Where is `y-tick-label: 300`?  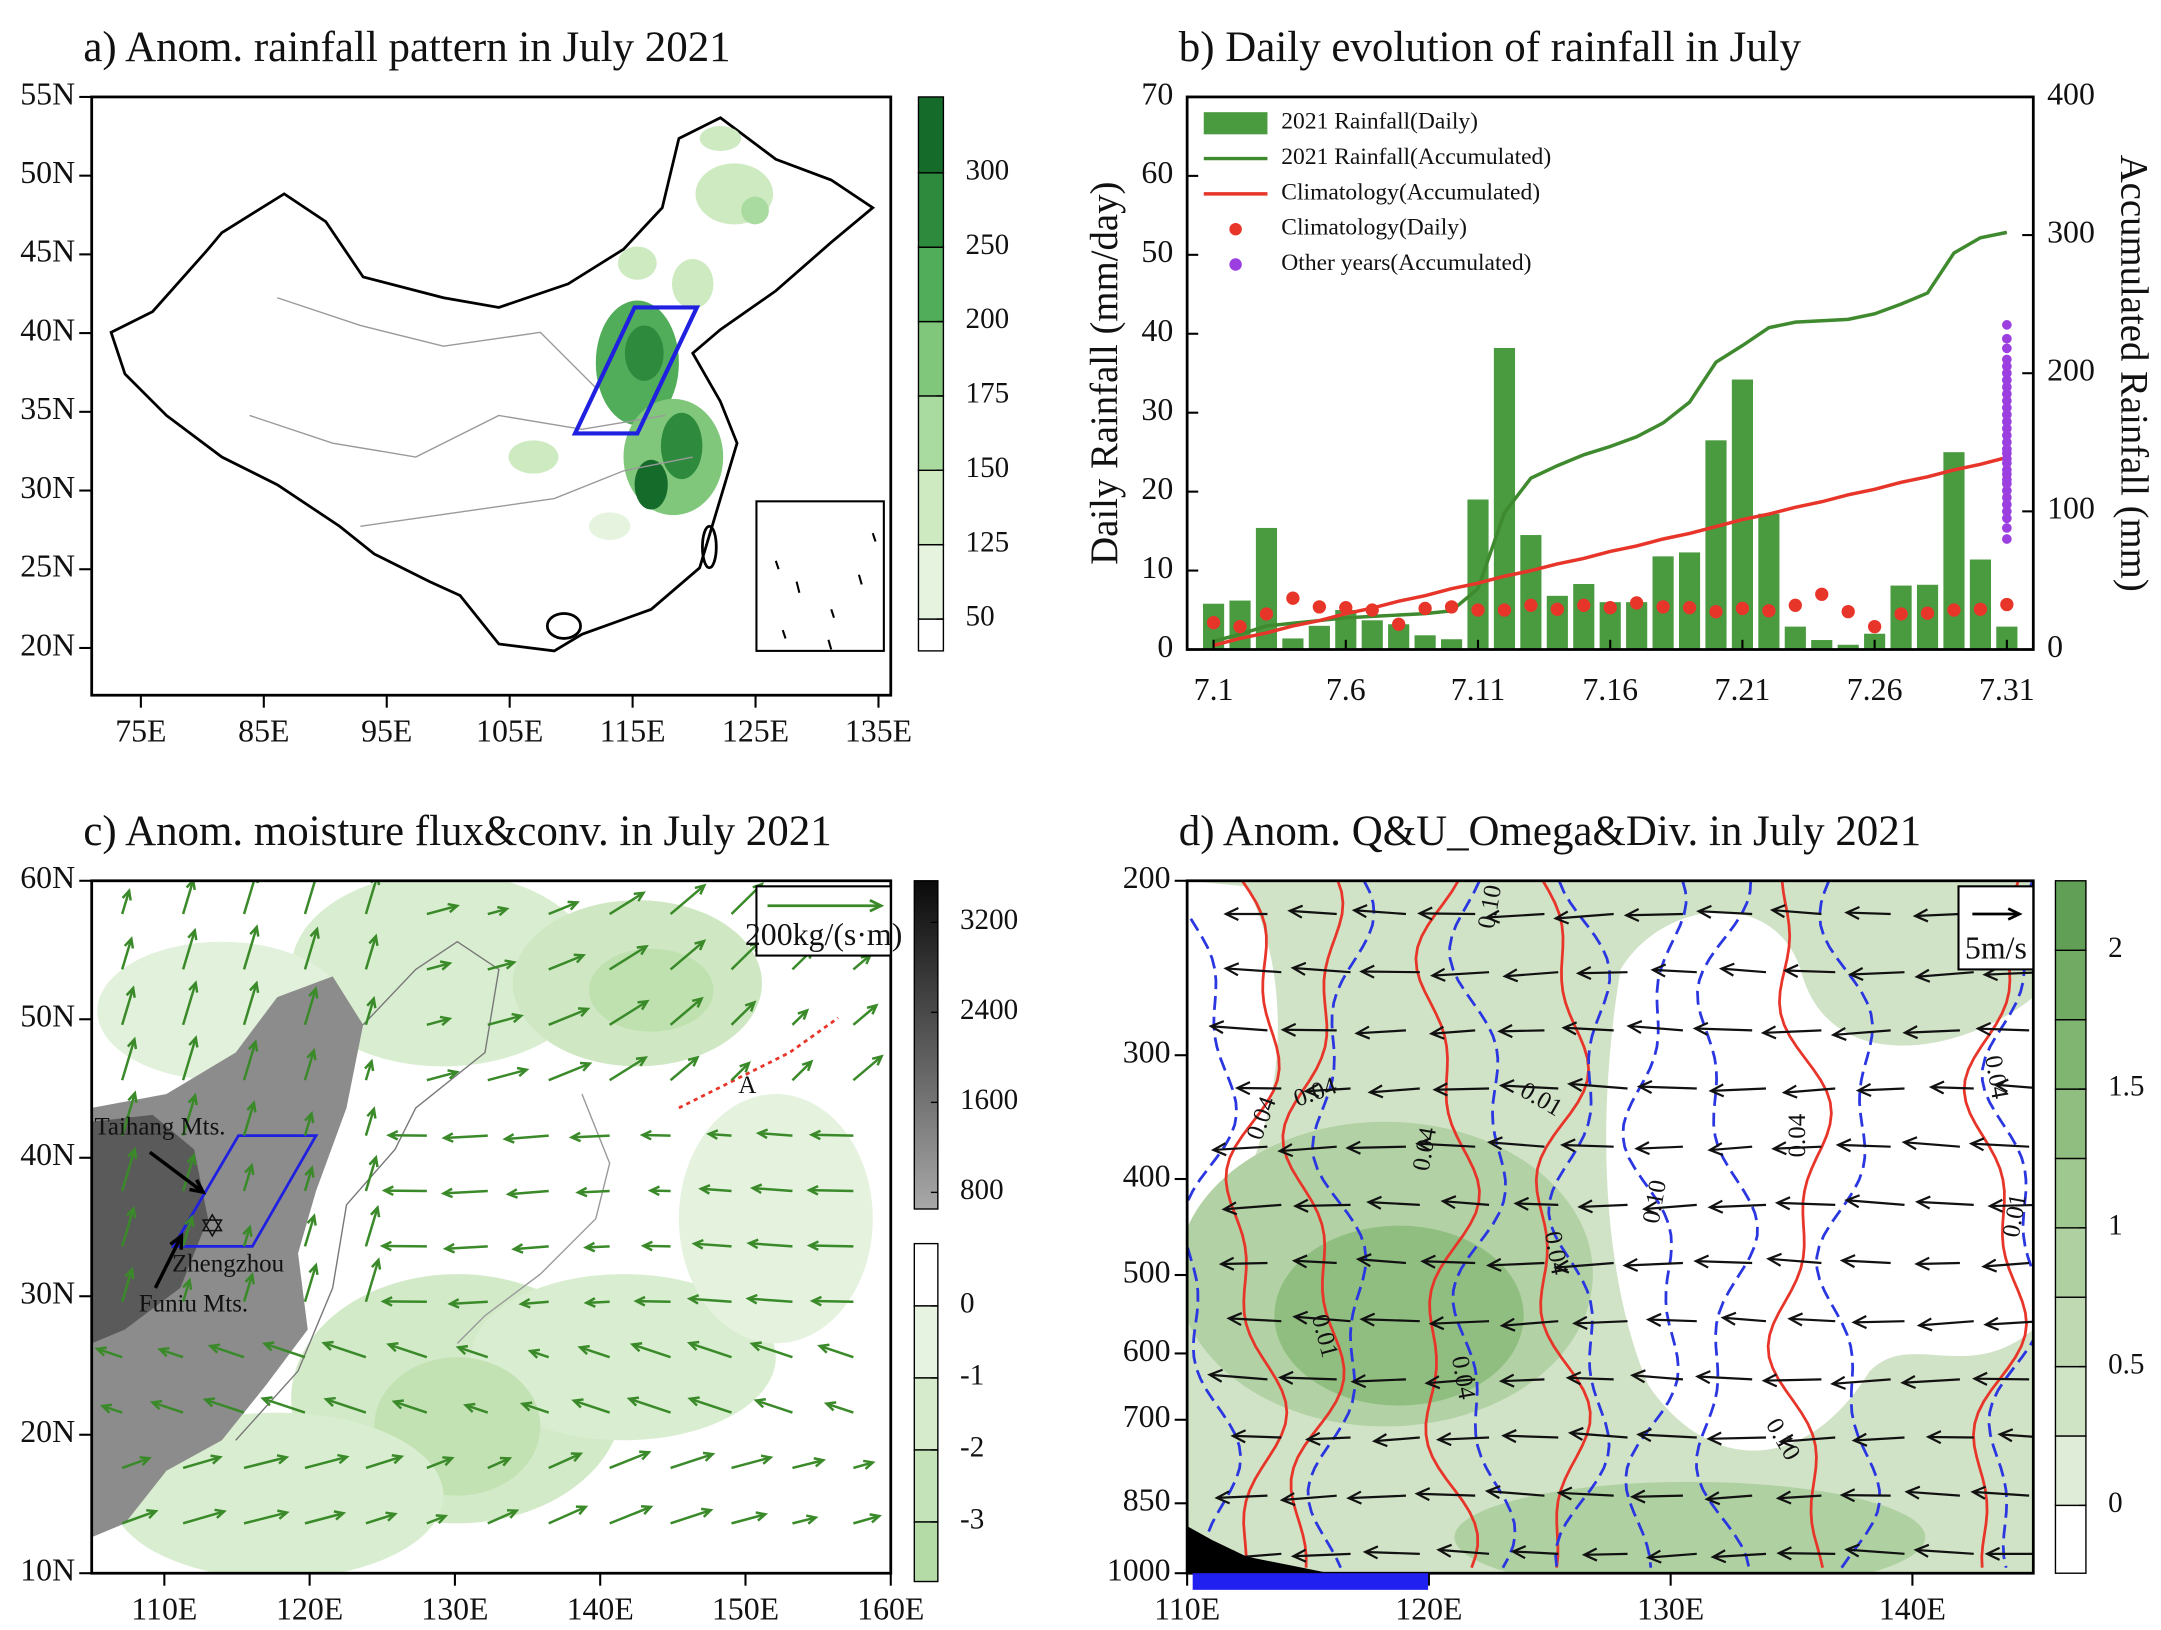
y-tick-label: 300 is located at coordinates (1147, 1052).